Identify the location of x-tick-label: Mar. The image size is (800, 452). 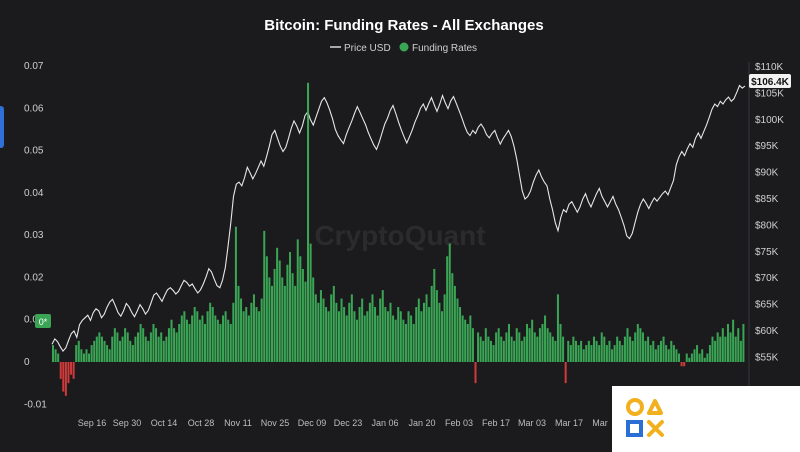
(600, 423).